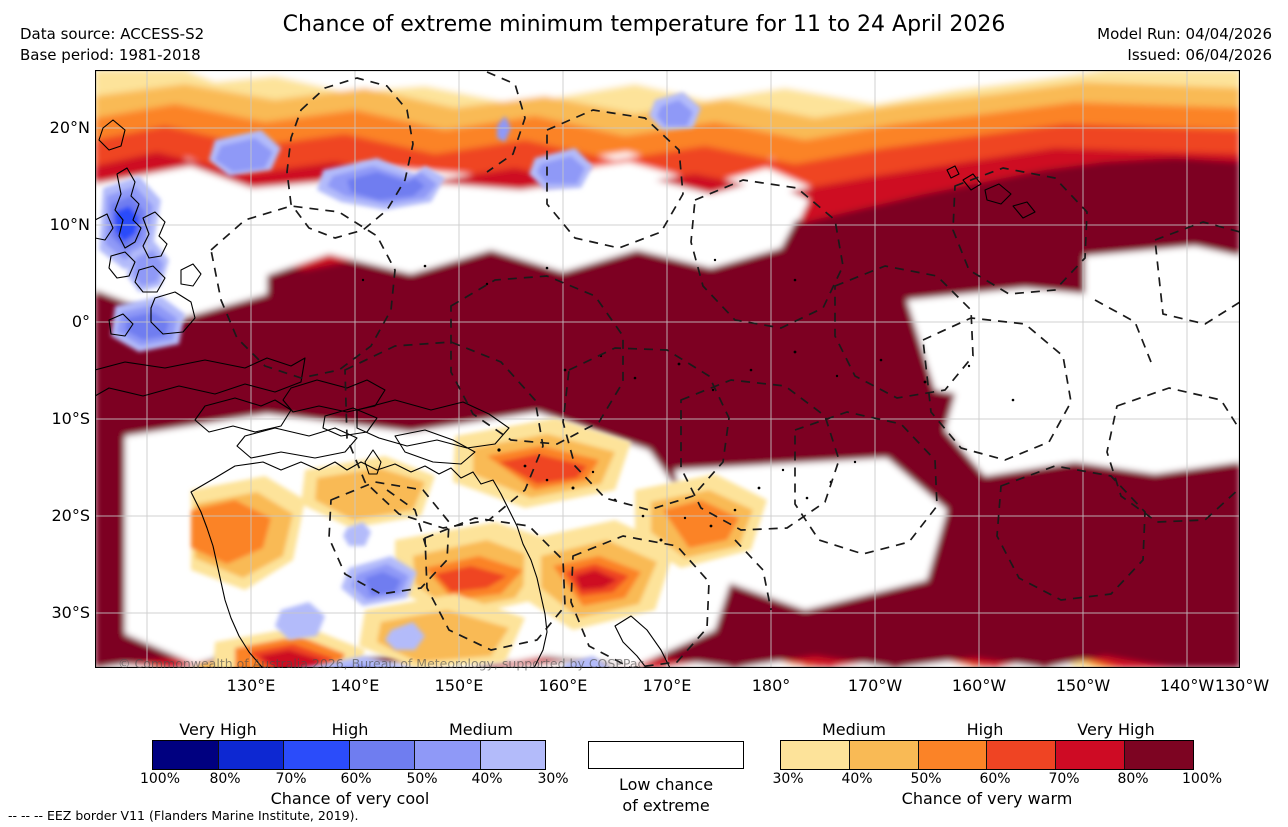 This screenshot has height=827, width=1288. Describe the element at coordinates (481, 729) in the screenshot. I see `cool-legend-medium-label: Medium` at that location.